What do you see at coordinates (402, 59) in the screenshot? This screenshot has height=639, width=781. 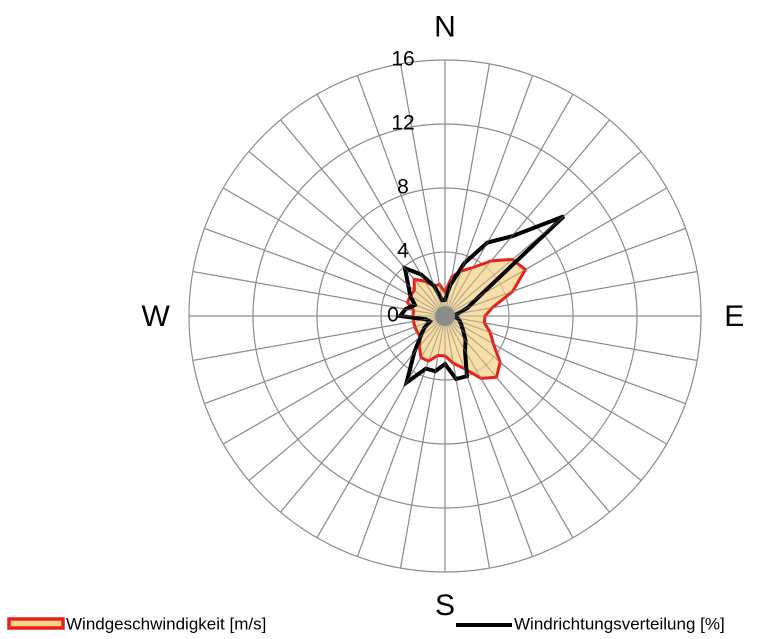 I see `r-tick-label: 16` at bounding box center [402, 59].